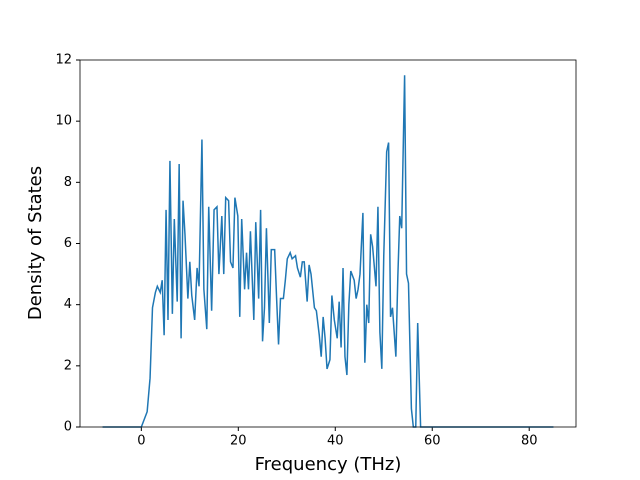 The image size is (640, 480). I want to click on y-tick-label: 0, so click(68, 427).